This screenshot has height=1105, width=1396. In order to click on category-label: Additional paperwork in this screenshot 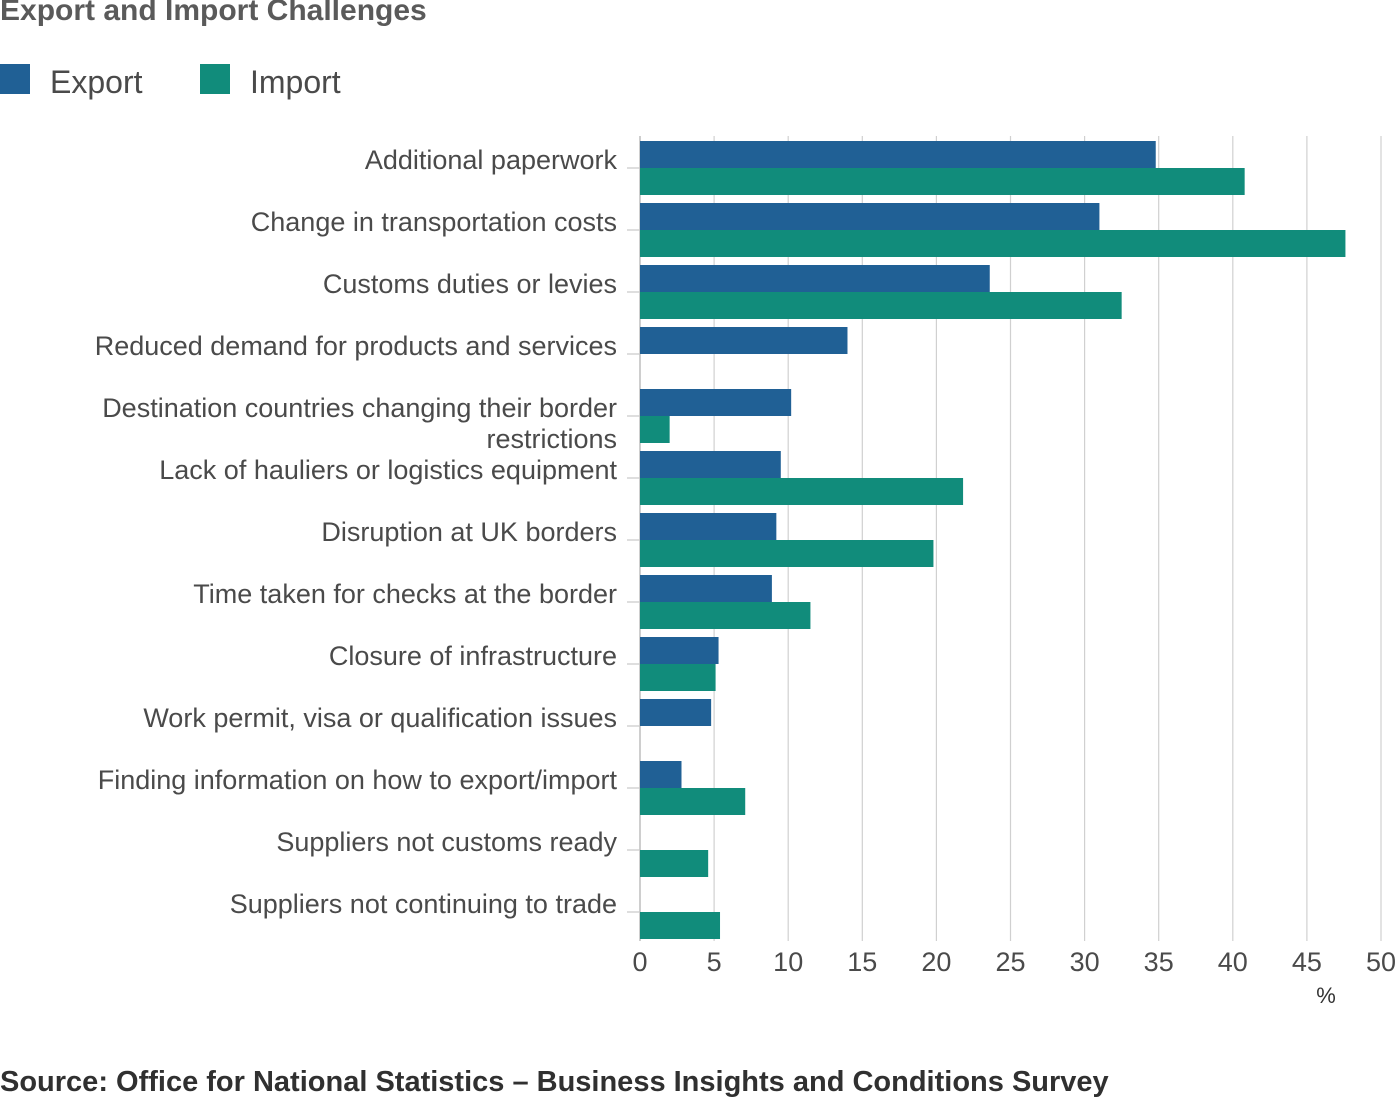, I will do `click(491, 160)`.